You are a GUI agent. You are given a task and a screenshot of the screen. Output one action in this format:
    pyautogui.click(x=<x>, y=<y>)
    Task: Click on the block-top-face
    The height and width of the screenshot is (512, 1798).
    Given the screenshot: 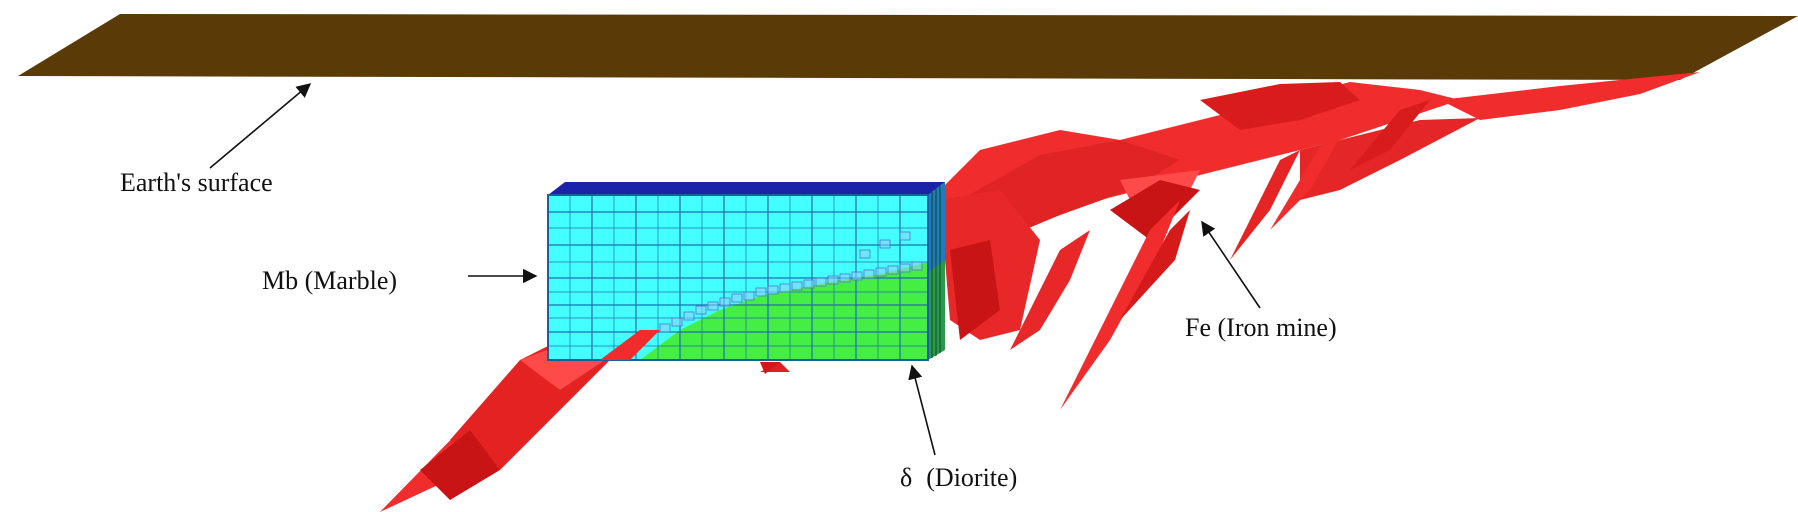 What is the action you would take?
    pyautogui.click(x=746, y=188)
    